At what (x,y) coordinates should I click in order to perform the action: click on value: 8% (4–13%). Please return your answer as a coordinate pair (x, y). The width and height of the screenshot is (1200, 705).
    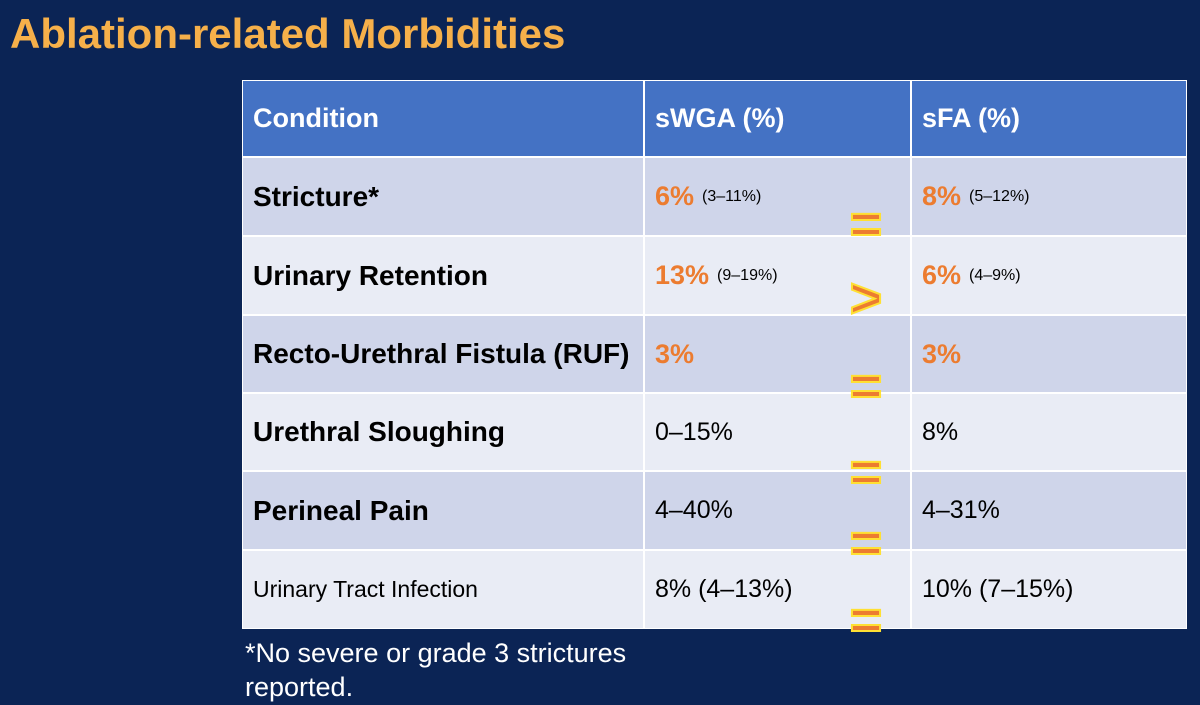
    Looking at the image, I should click on (724, 589).